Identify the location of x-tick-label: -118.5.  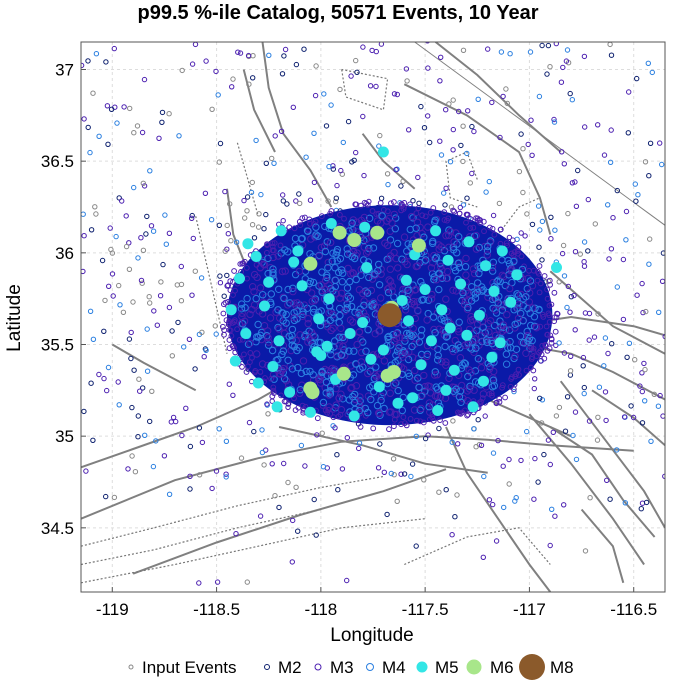
(216, 609).